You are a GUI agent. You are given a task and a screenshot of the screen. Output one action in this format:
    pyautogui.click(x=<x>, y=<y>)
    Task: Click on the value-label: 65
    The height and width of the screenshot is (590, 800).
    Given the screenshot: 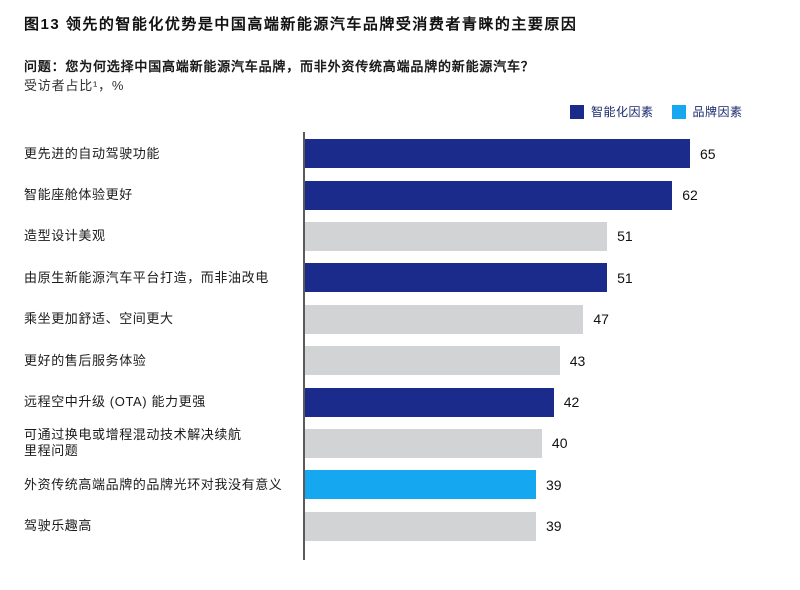 What is the action you would take?
    pyautogui.click(x=708, y=153)
    